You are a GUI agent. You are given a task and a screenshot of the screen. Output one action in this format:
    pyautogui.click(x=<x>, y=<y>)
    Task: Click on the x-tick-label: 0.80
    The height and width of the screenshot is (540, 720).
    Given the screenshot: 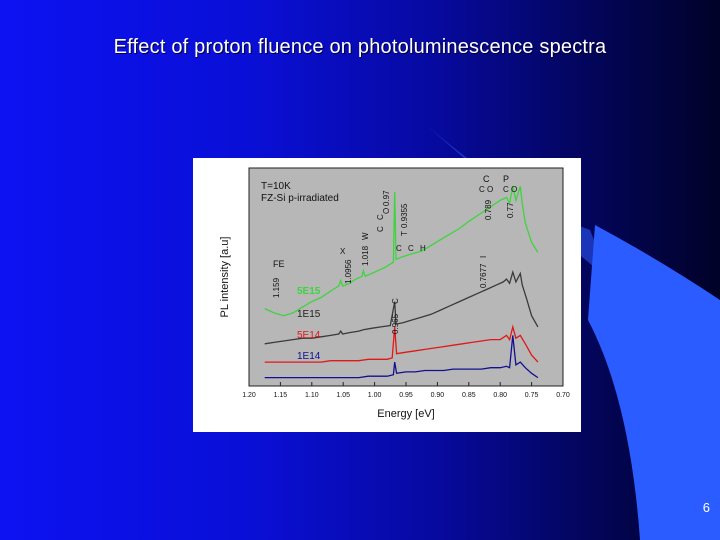 What is the action you would take?
    pyautogui.click(x=500, y=395)
    